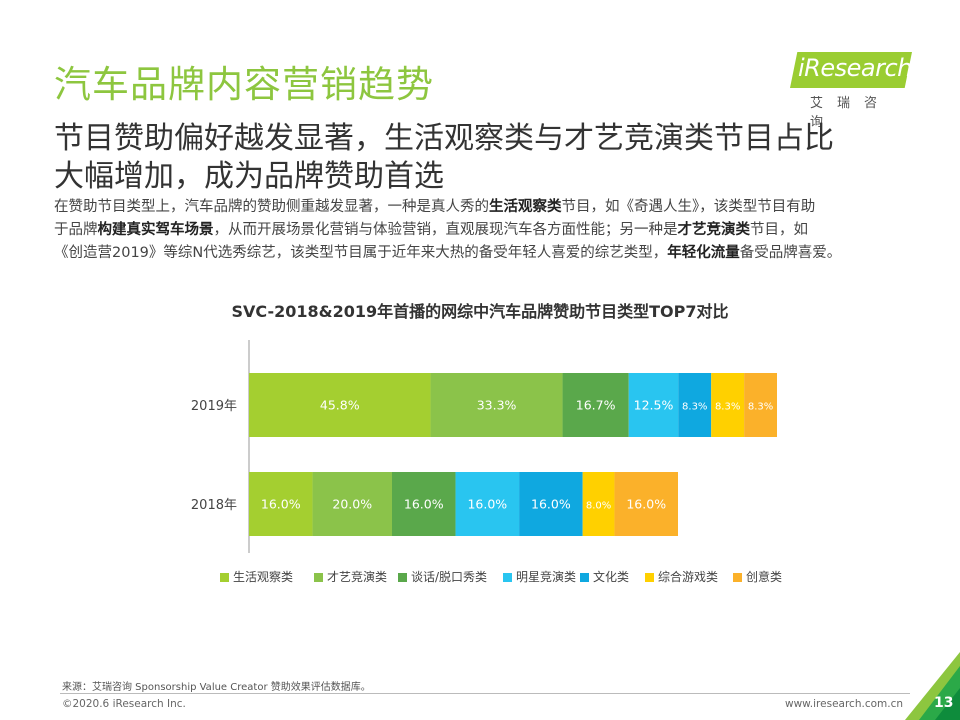 The width and height of the screenshot is (960, 720). What do you see at coordinates (76, 230) in the screenshot?
I see `desc-text: 于品牌` at bounding box center [76, 230].